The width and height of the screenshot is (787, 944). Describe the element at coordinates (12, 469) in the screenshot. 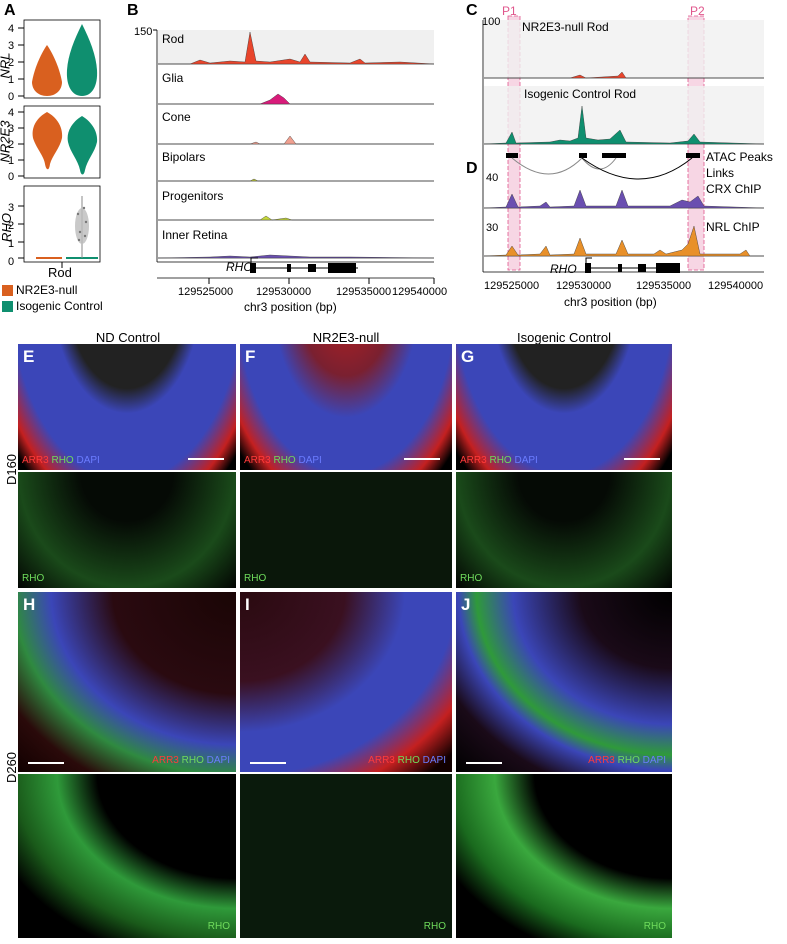

I see `row-label-d160: D160` at that location.